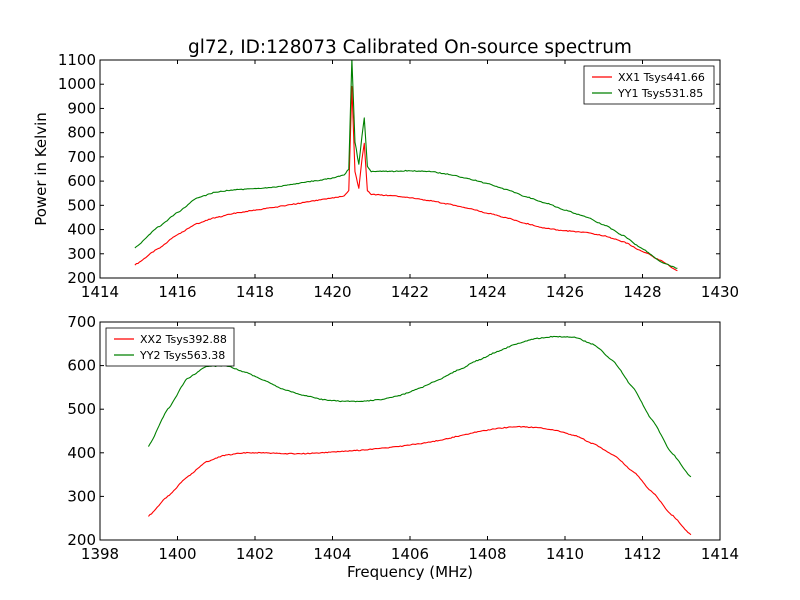  I want to click on bottom-x-tick-label: 1404, so click(332, 554).